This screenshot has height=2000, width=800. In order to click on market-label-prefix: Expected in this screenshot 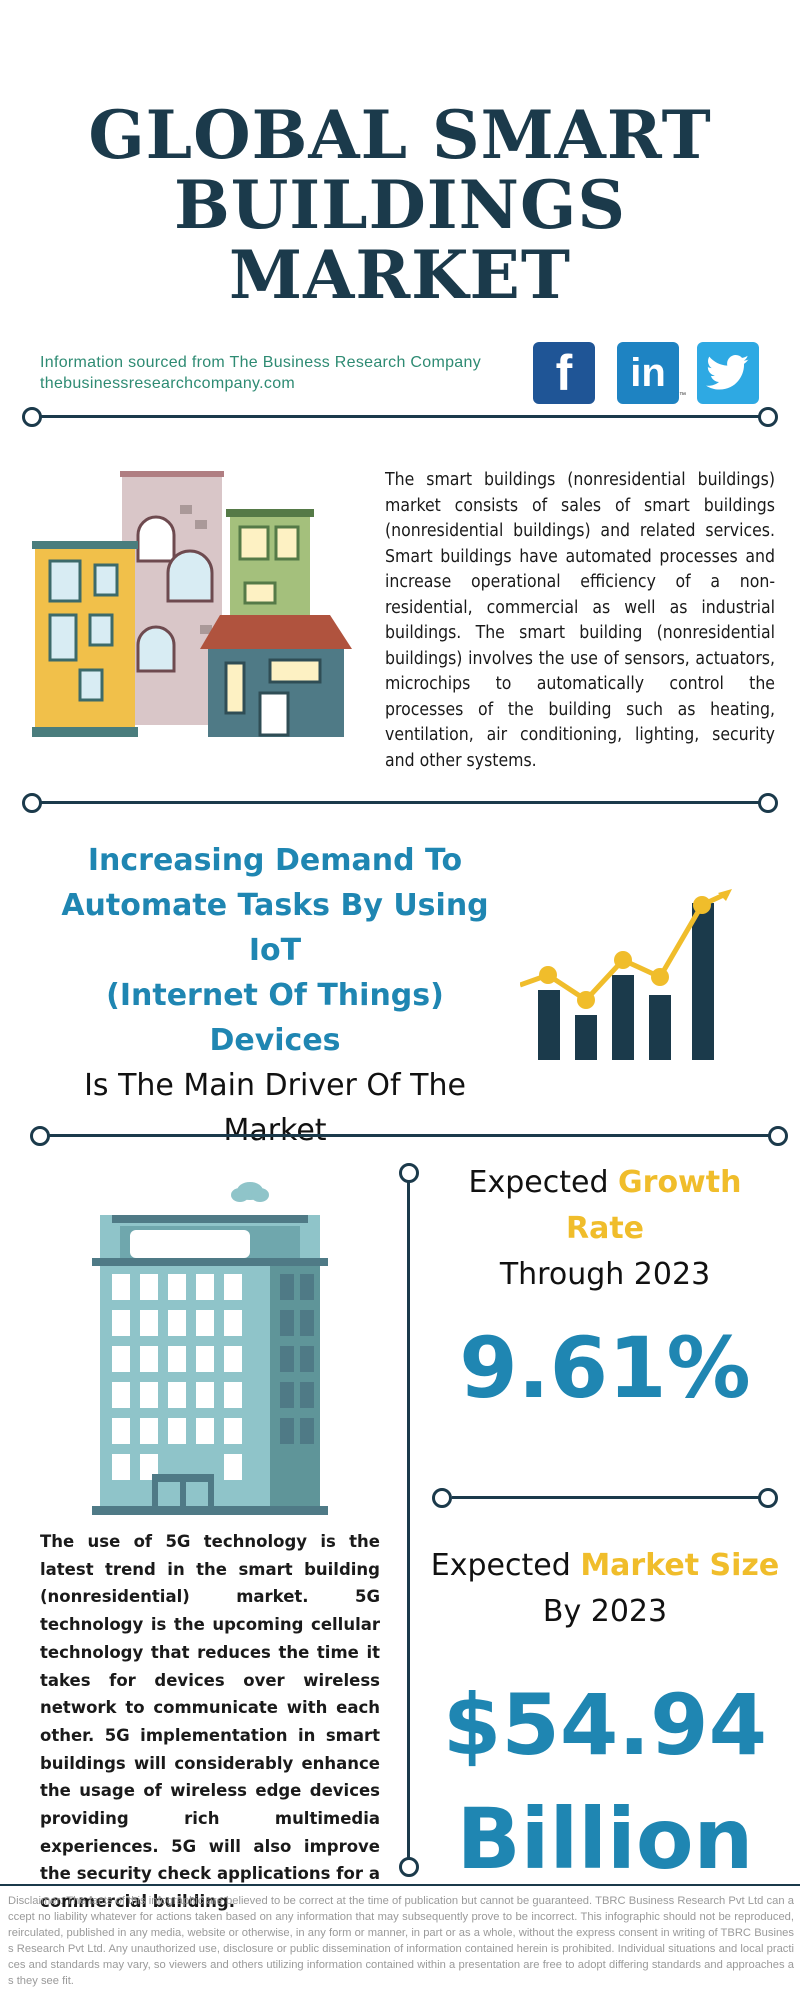, I will do `click(505, 1565)`.